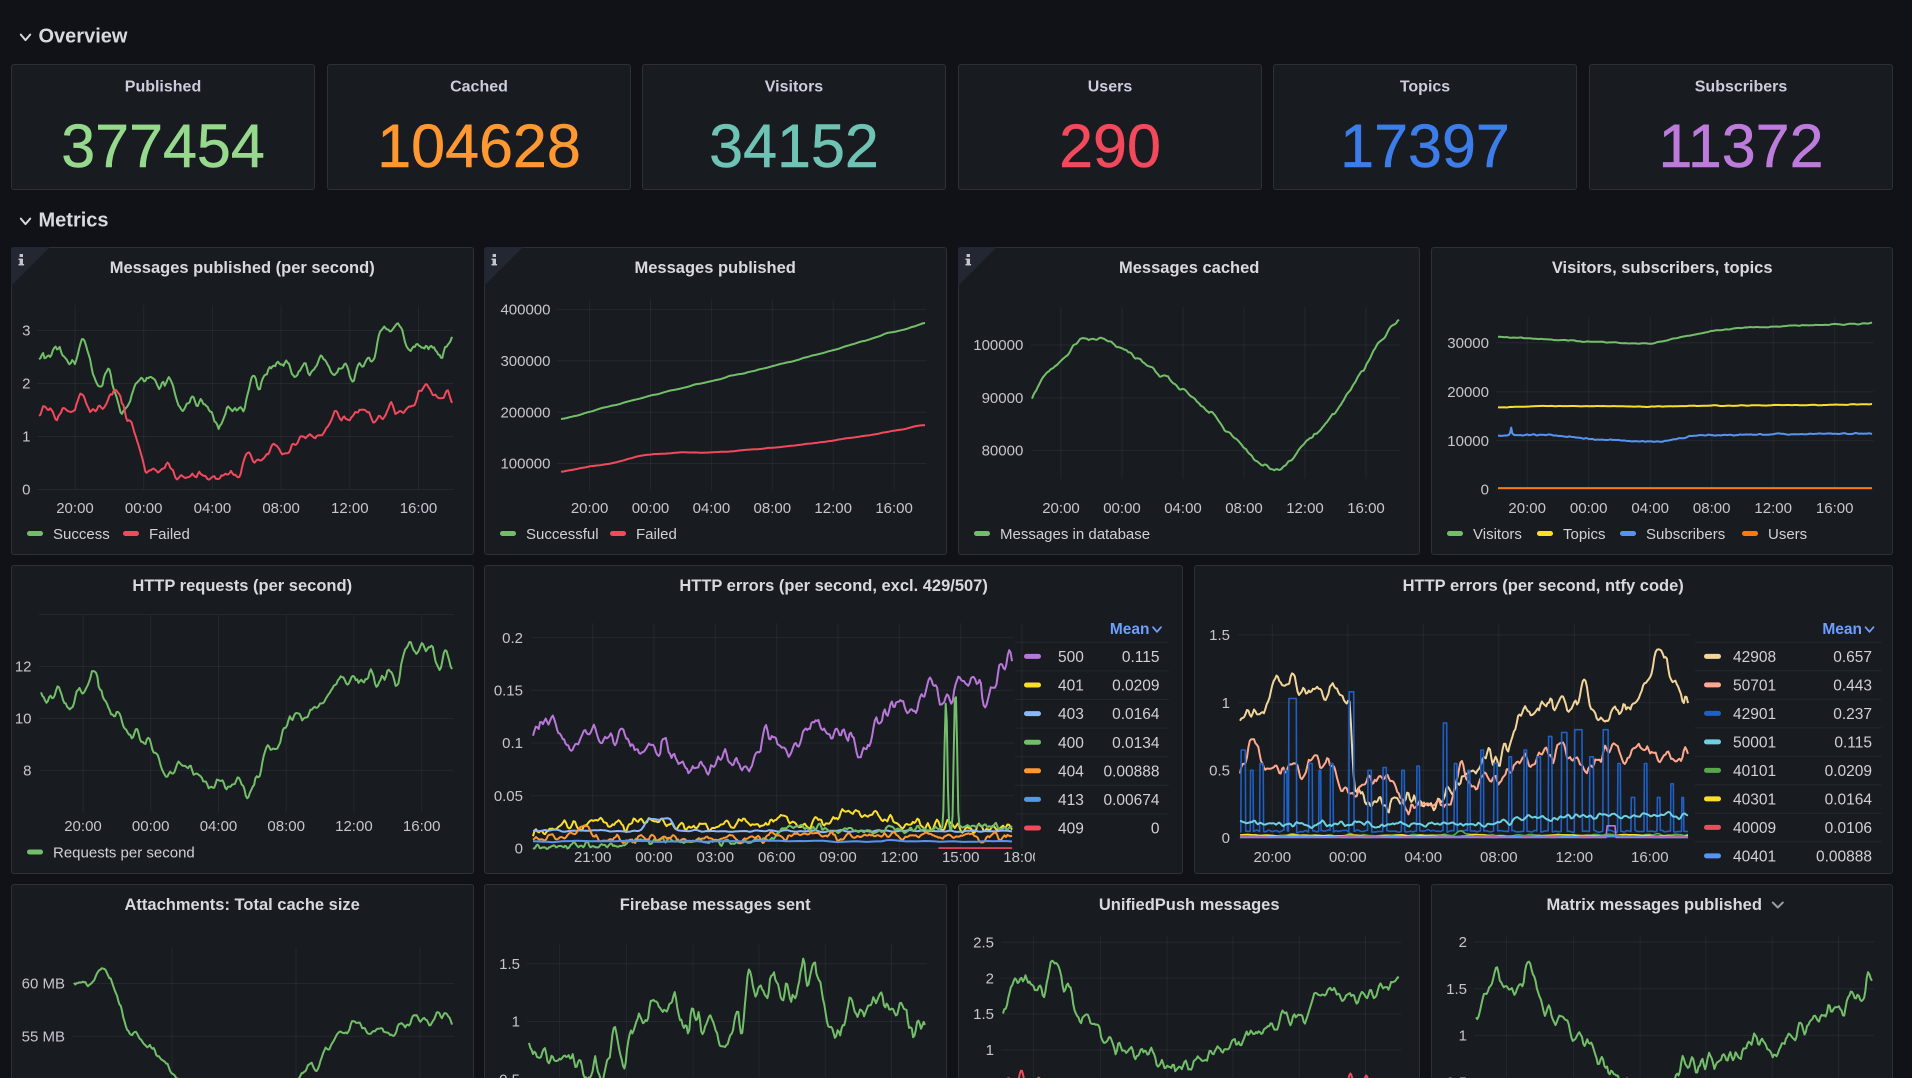 The image size is (1912, 1078). What do you see at coordinates (1754, 686) in the screenshot?
I see `svg-text: 50701` at bounding box center [1754, 686].